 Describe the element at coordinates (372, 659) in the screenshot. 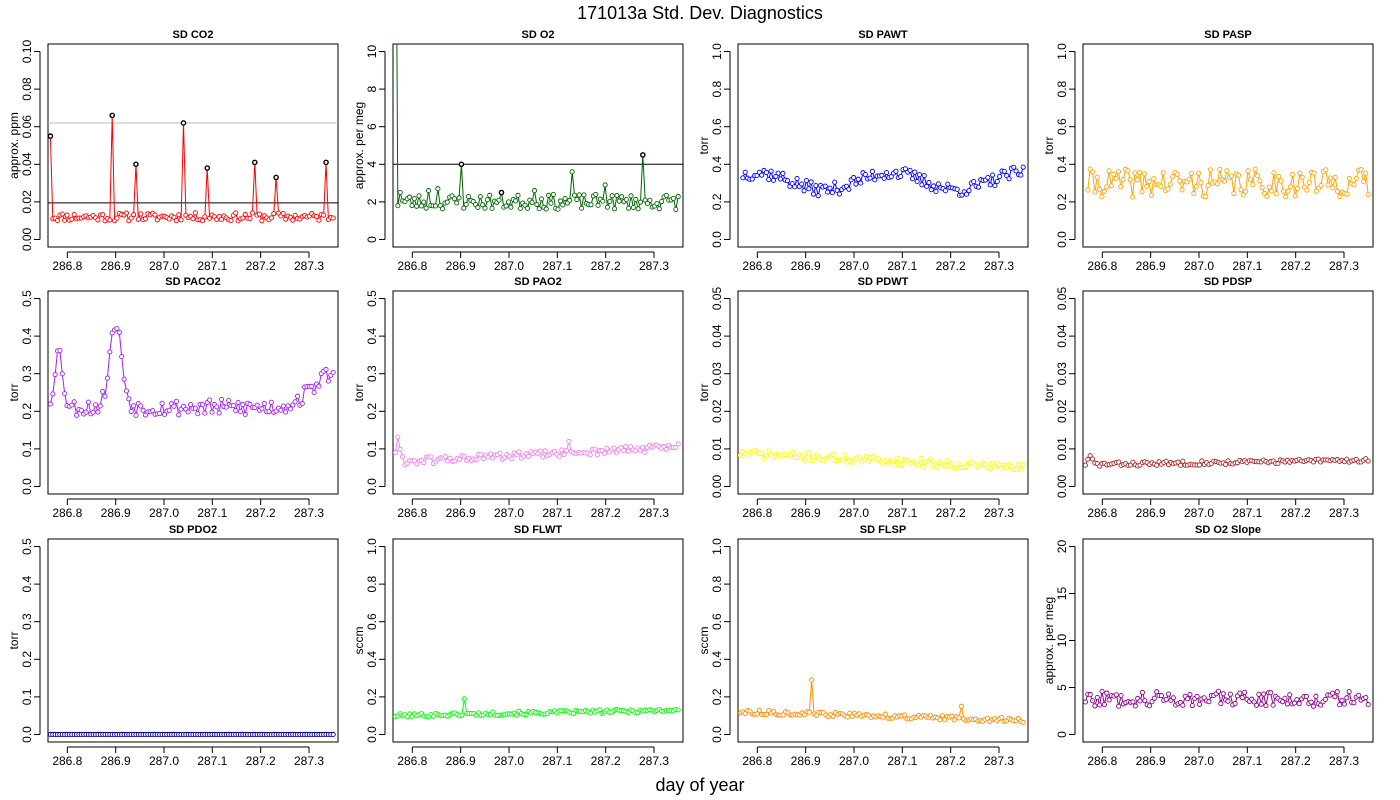

I see `y-tick-label: 0.4` at that location.